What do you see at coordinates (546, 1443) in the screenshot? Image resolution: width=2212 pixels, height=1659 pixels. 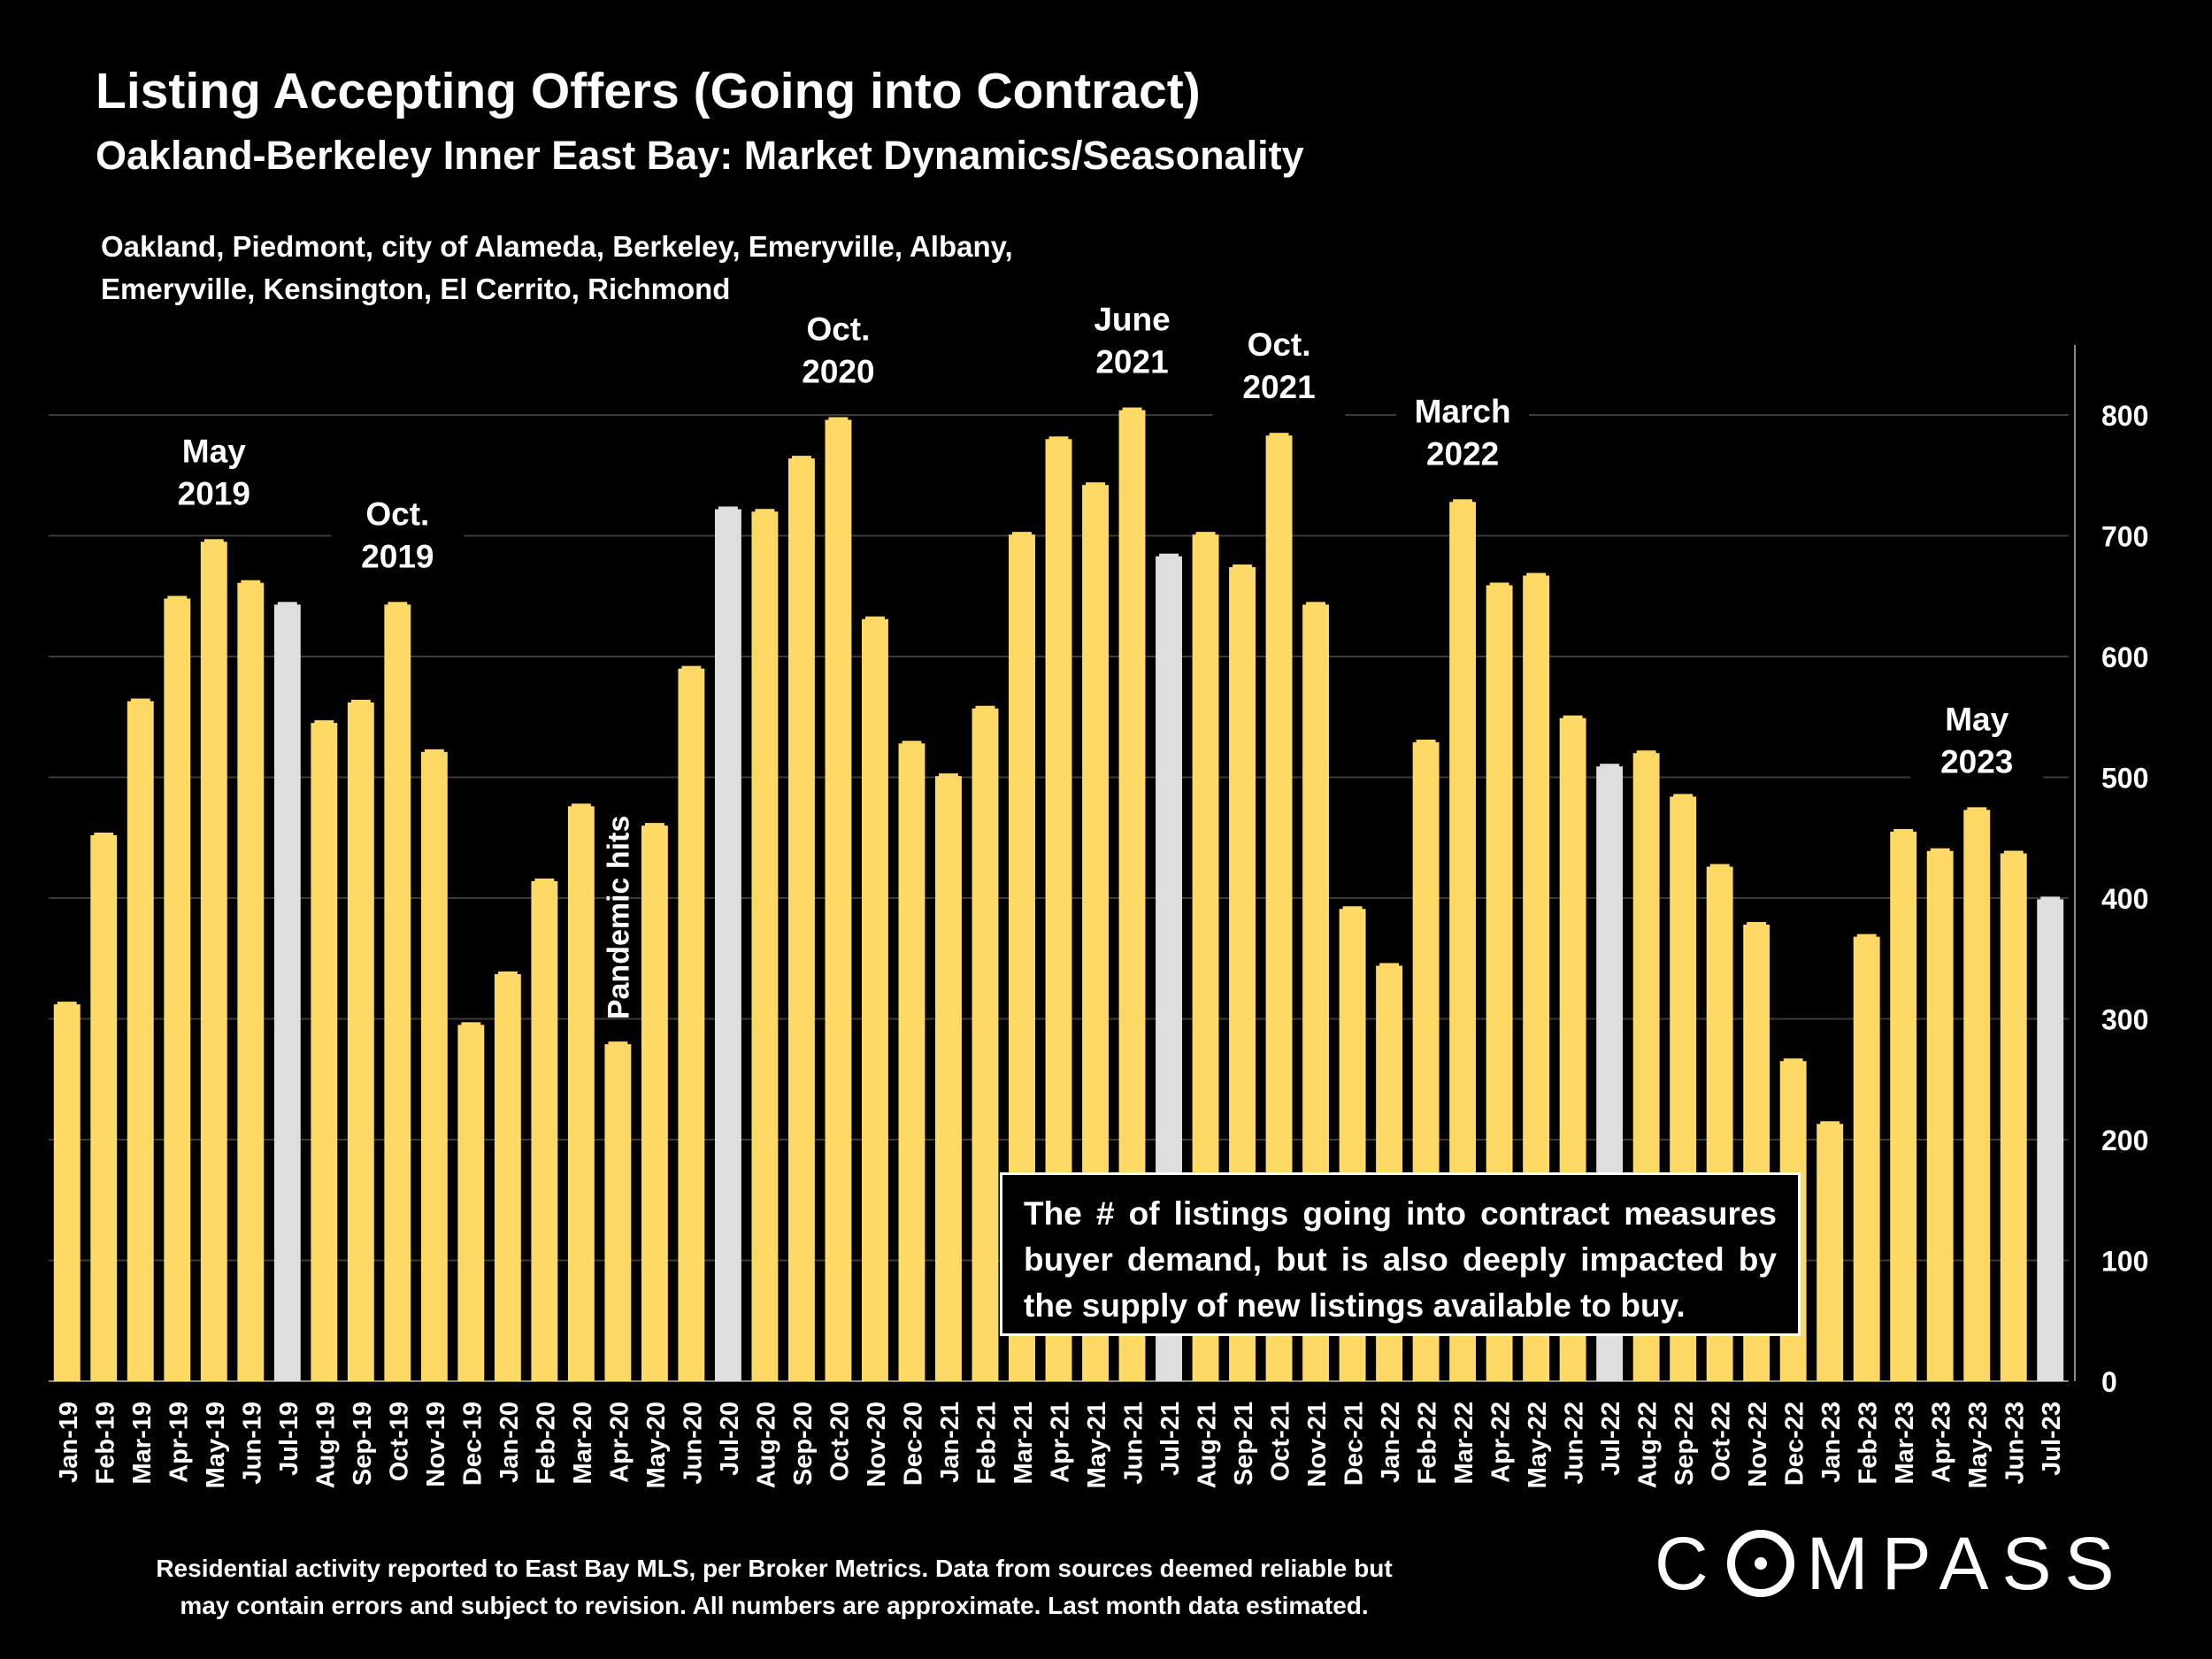 I see `x-tick-label: Feb-20` at bounding box center [546, 1443].